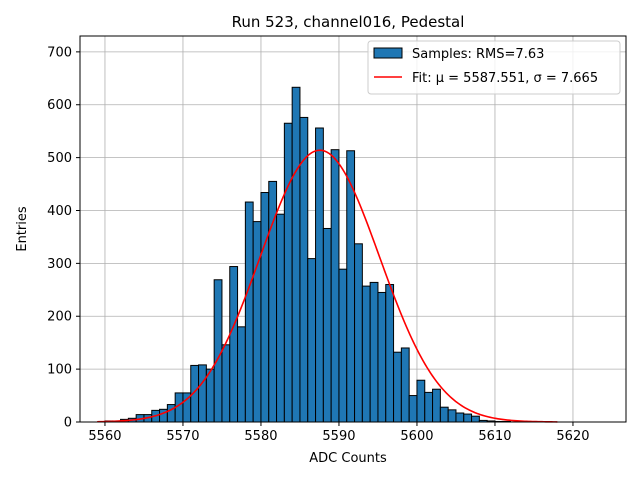  I want to click on legend-label-samples: Samples: RMS=7.63, so click(478, 54).